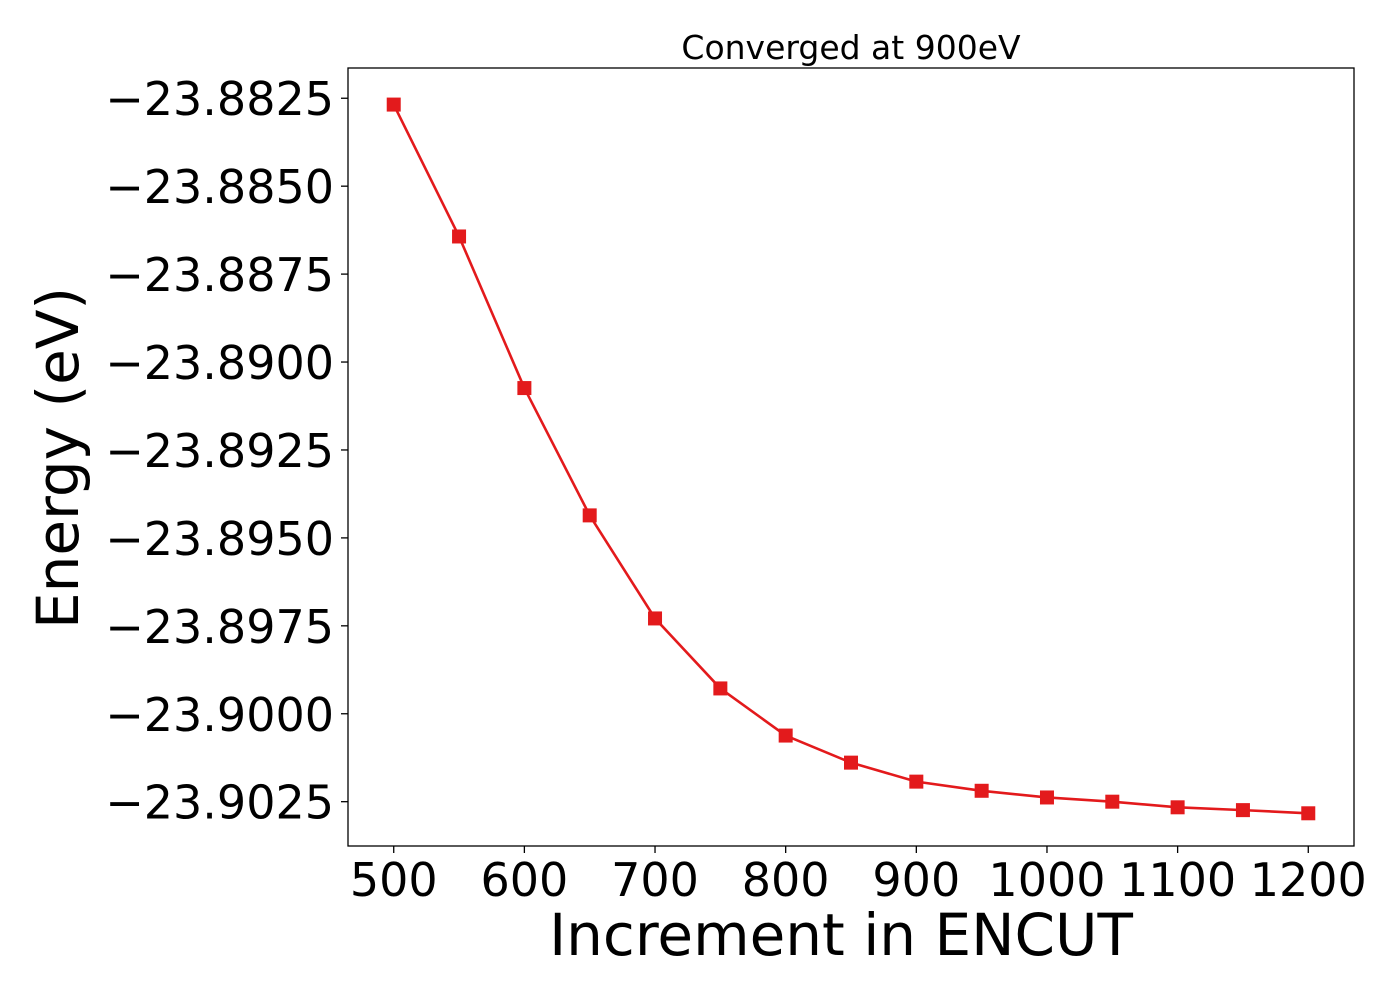 This screenshot has width=1400, height=1000. What do you see at coordinates (841, 935) in the screenshot?
I see `x-axis-title: Increment in ENCUT` at bounding box center [841, 935].